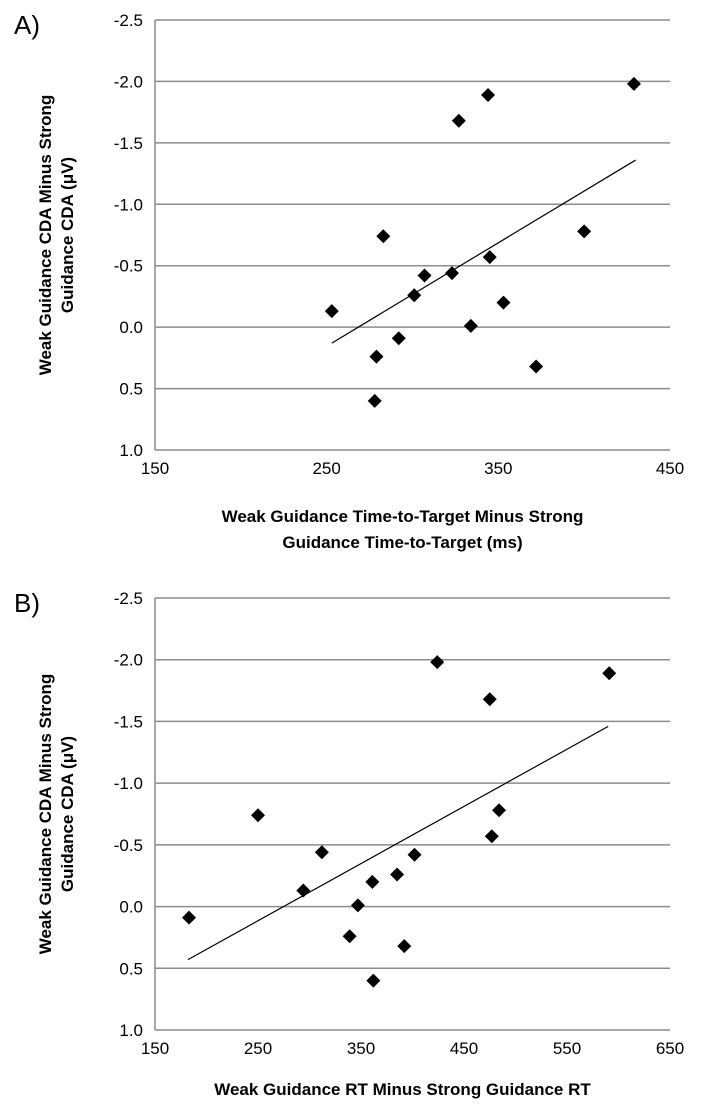  I want to click on x-tick-label: 650, so click(670, 1048).